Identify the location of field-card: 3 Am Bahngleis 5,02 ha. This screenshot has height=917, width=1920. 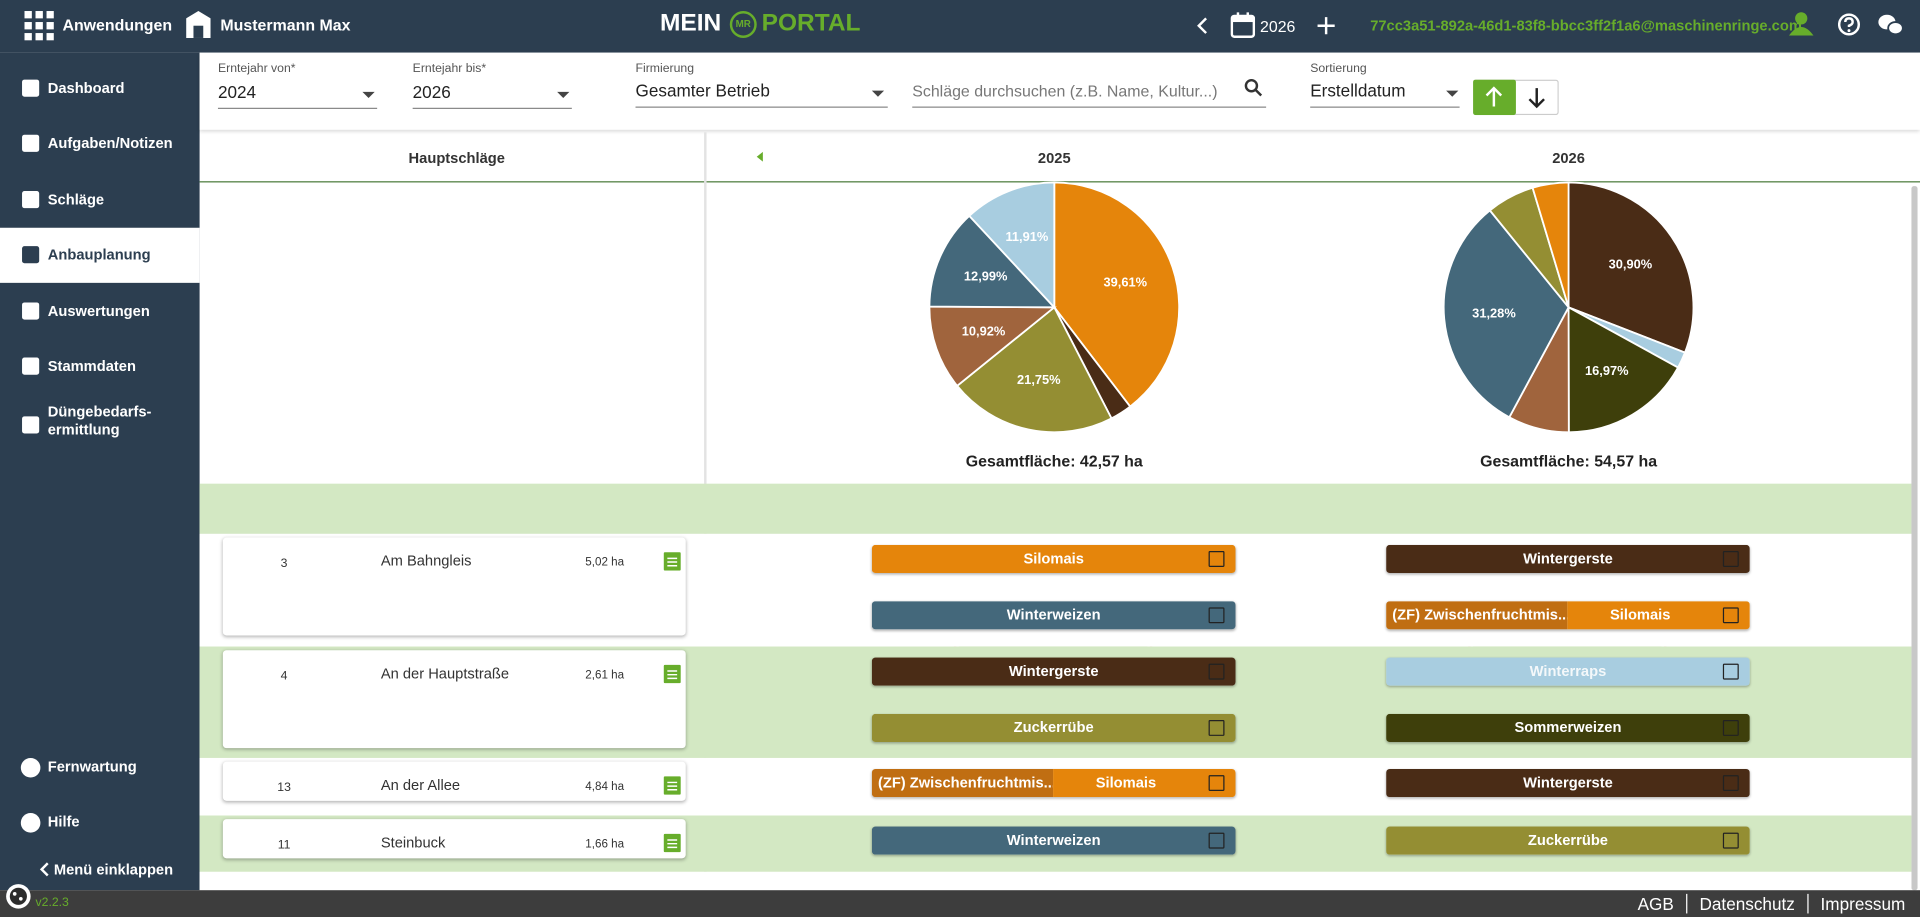
(454, 586).